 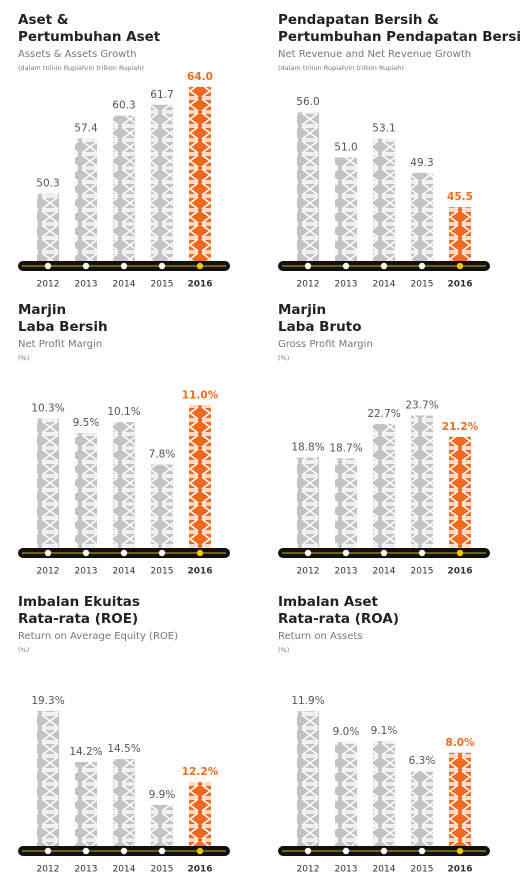 What do you see at coordinates (320, 636) in the screenshot?
I see `chart-subtitle: Return on Assets` at bounding box center [320, 636].